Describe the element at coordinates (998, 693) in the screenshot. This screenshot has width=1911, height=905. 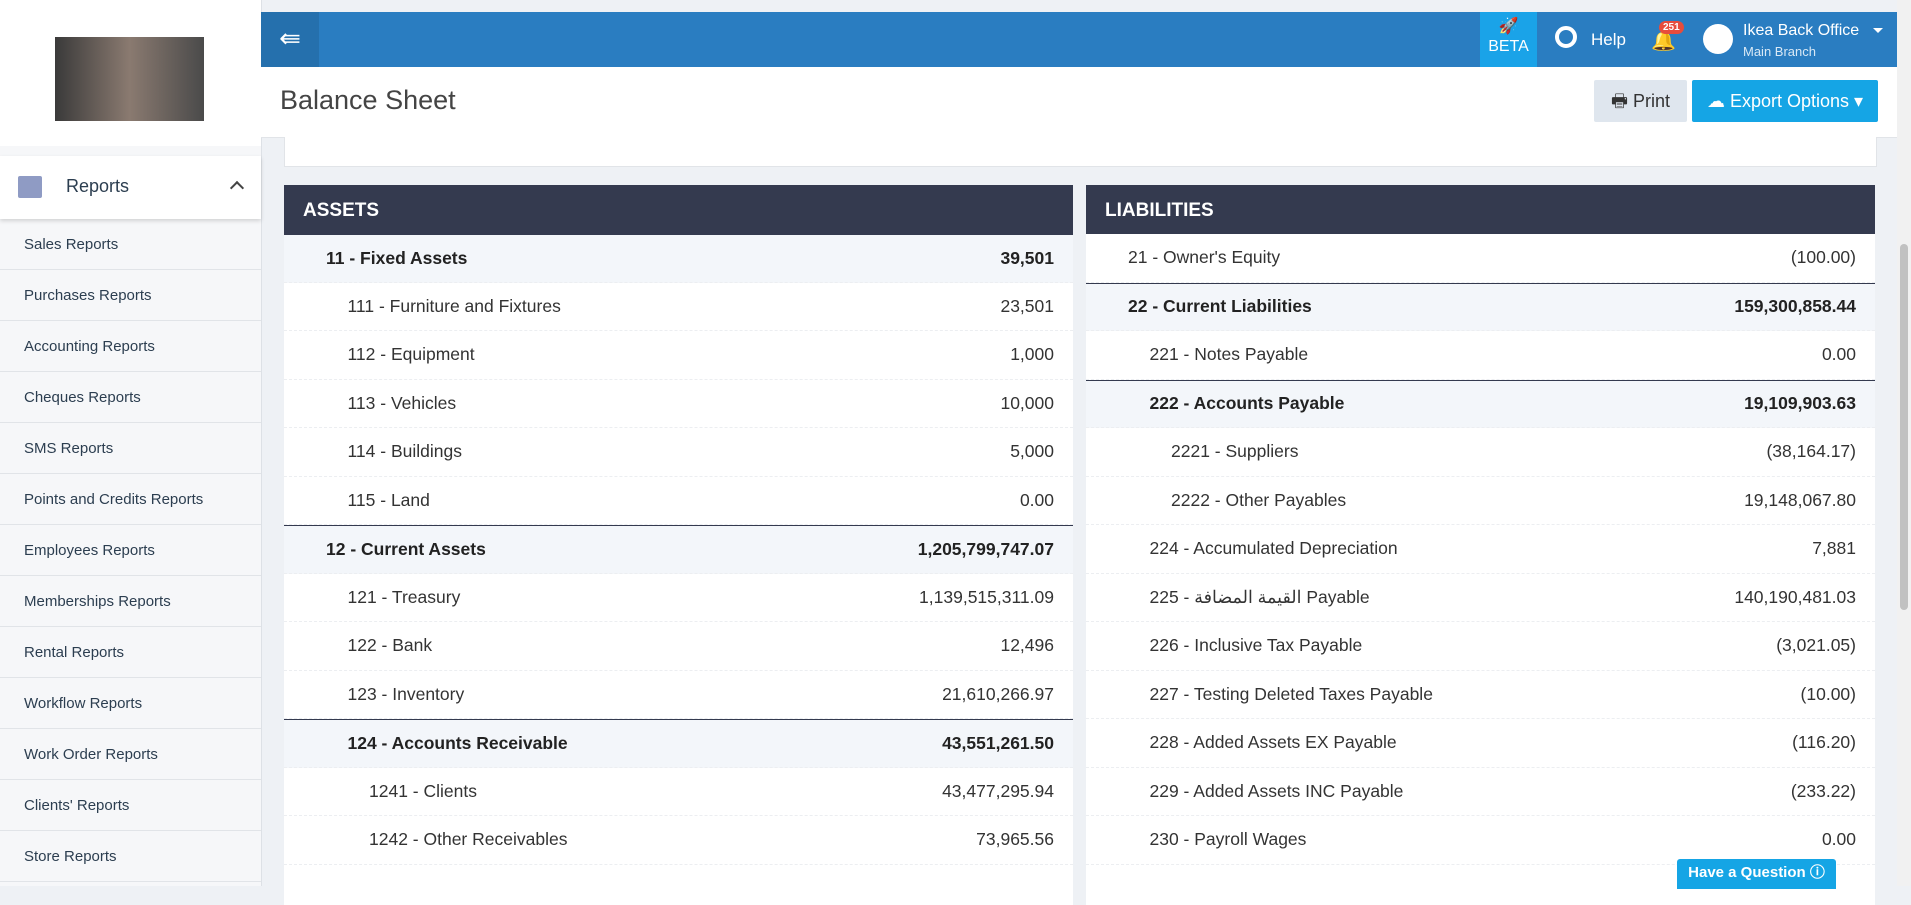
I see `account-amount: 21,610,266.97` at that location.